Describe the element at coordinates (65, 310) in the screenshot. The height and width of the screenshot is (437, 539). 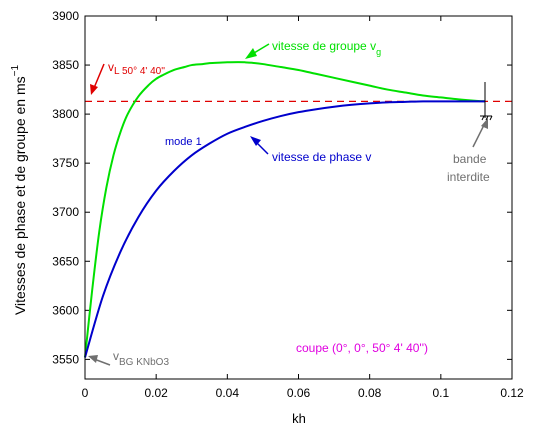
I see `y-tick-label: 3600` at that location.